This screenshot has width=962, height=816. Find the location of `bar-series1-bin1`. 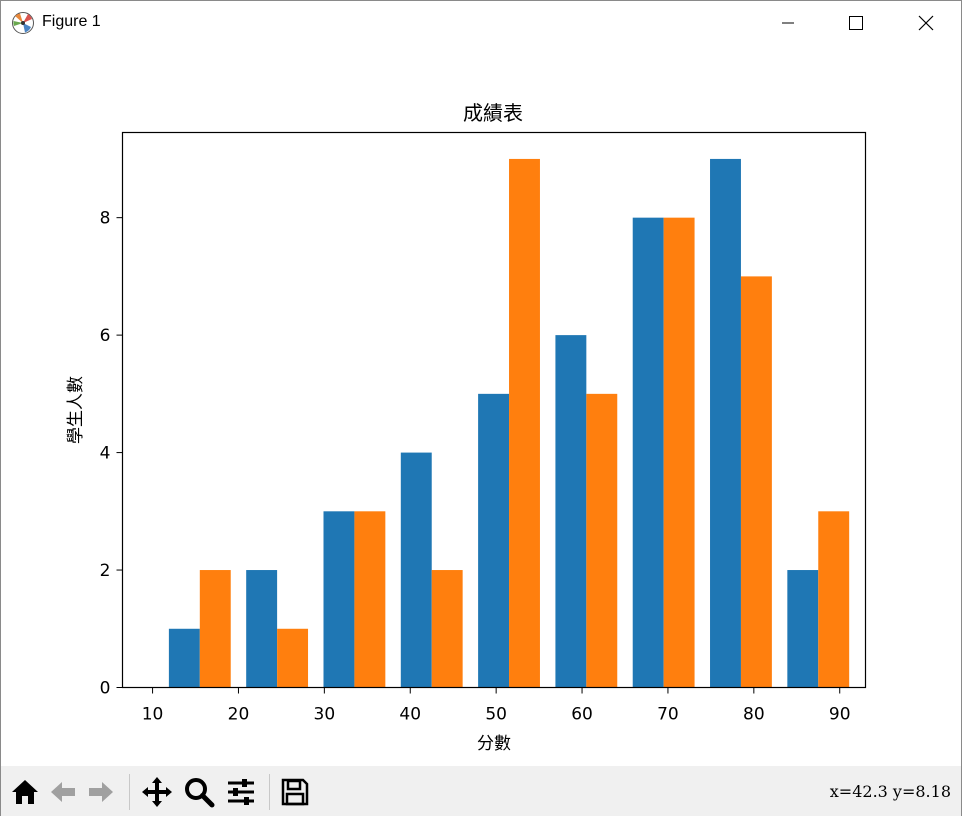

bar-series1-bin1 is located at coordinates (184, 658).